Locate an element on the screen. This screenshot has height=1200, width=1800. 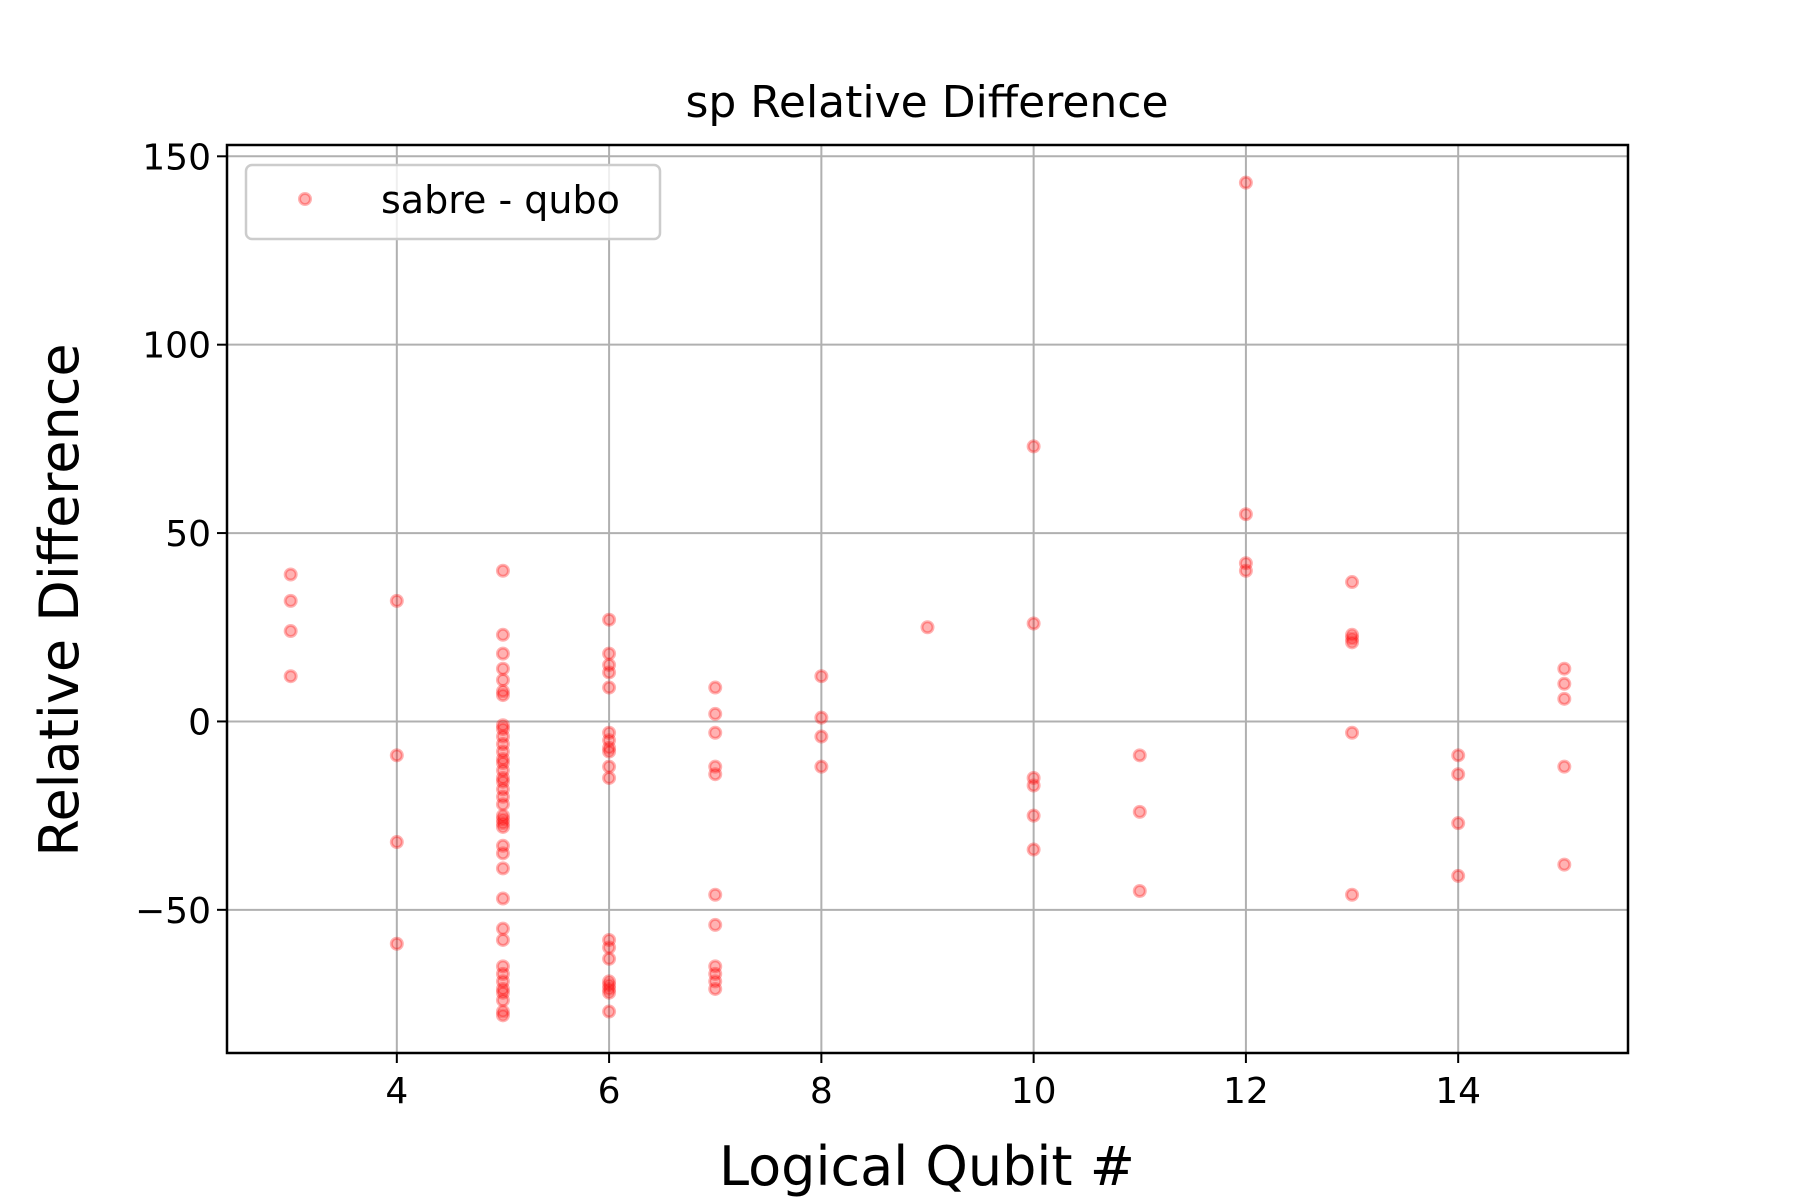
y-tick-label: 0 is located at coordinates (199, 722).